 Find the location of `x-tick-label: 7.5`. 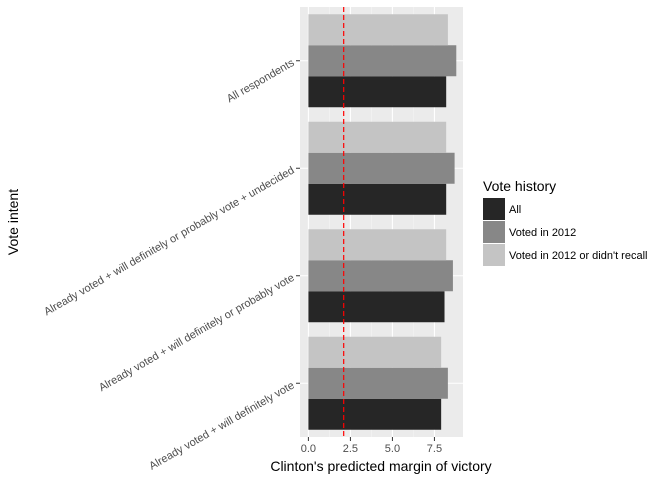

x-tick-label: 7.5 is located at coordinates (434, 449).